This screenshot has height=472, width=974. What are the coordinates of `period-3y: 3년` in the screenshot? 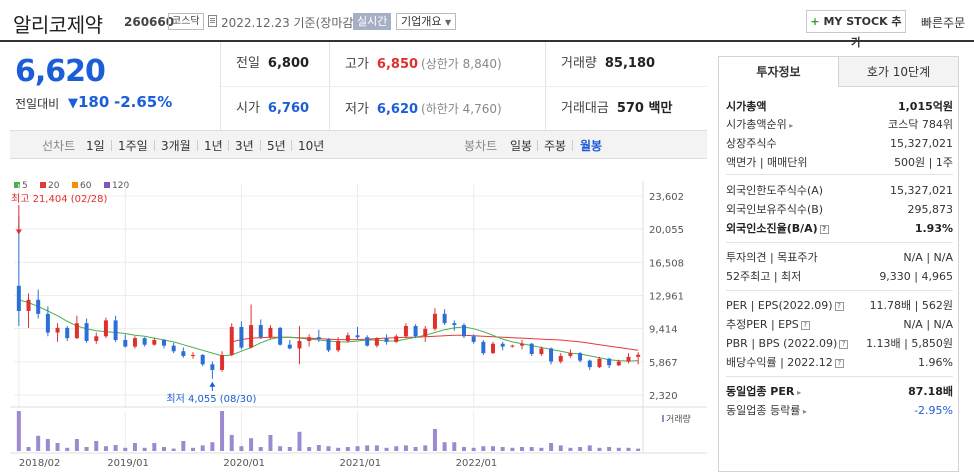 It's located at (244, 146).